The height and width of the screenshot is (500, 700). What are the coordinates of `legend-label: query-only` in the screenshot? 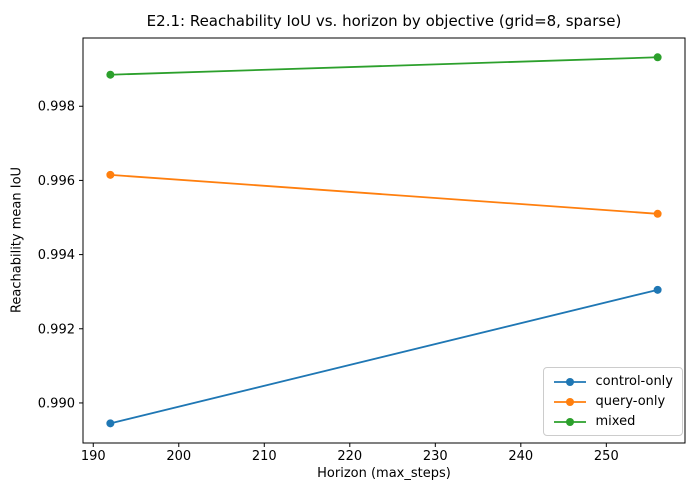 It's located at (630, 401).